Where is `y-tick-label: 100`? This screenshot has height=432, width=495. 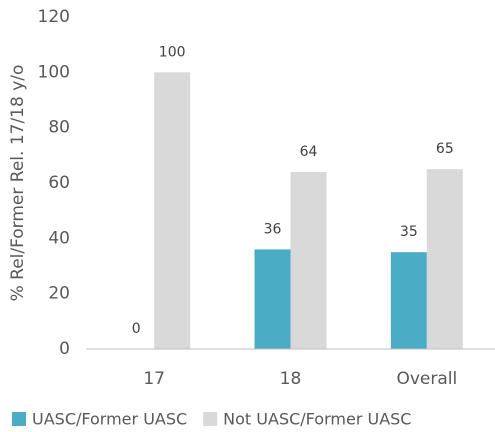
y-tick-label: 100 is located at coordinates (54, 72).